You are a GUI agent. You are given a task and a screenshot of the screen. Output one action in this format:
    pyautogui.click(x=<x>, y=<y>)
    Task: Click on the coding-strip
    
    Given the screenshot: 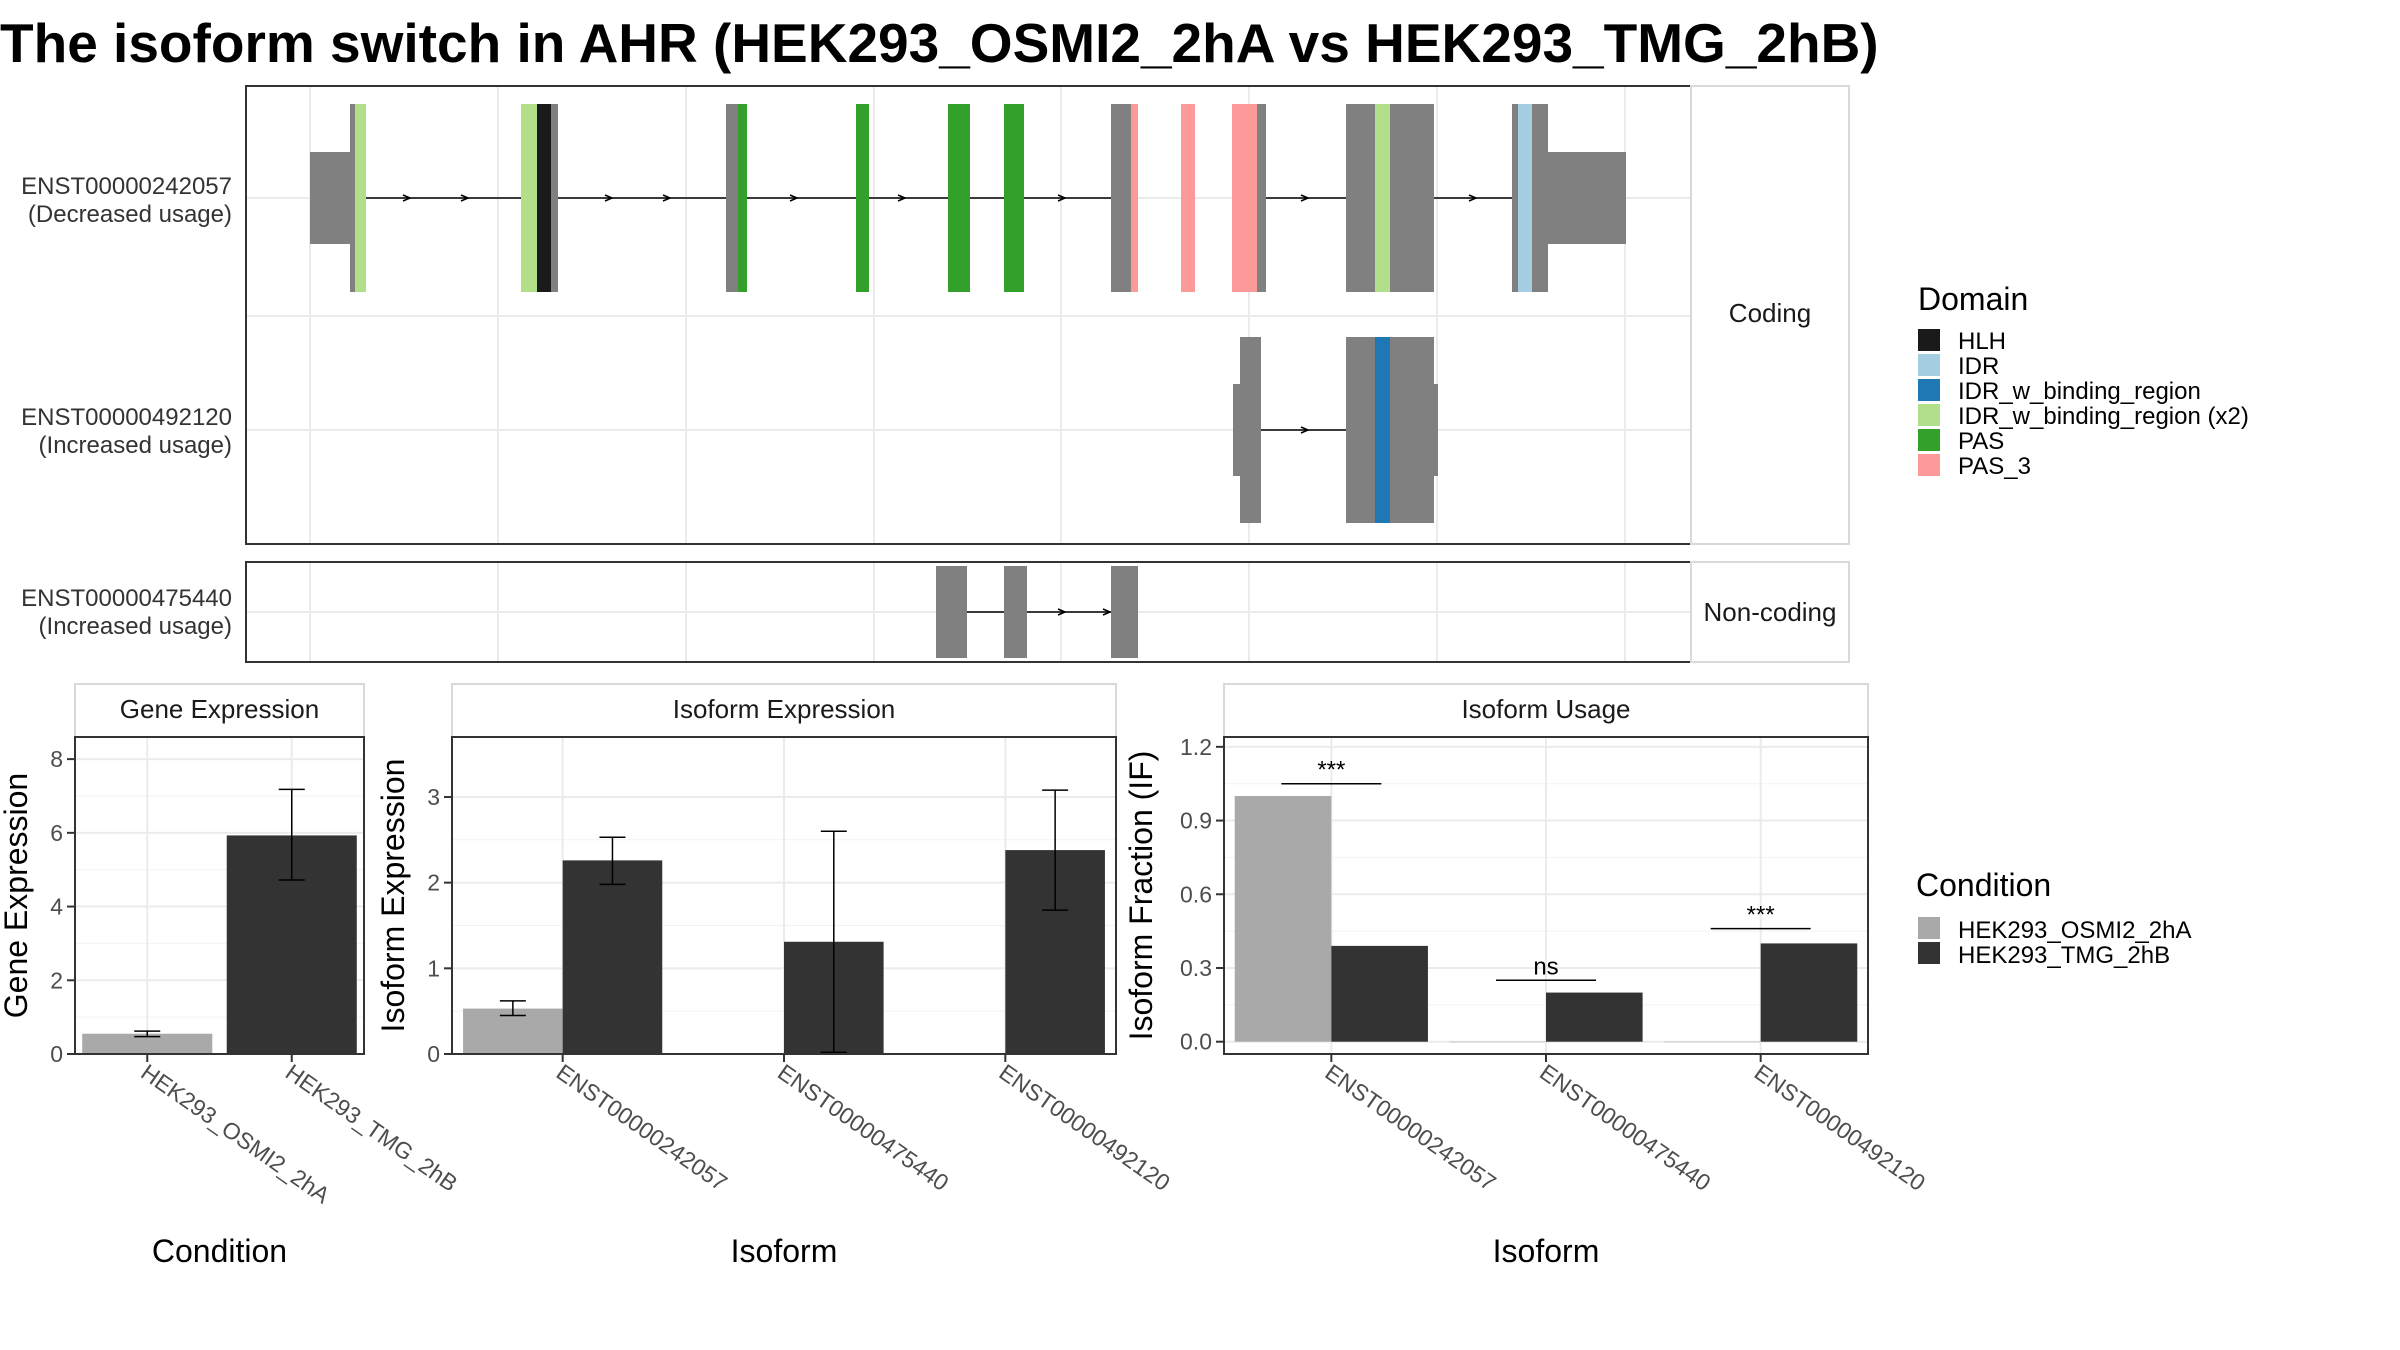 What is the action you would take?
    pyautogui.click(x=1770, y=315)
    